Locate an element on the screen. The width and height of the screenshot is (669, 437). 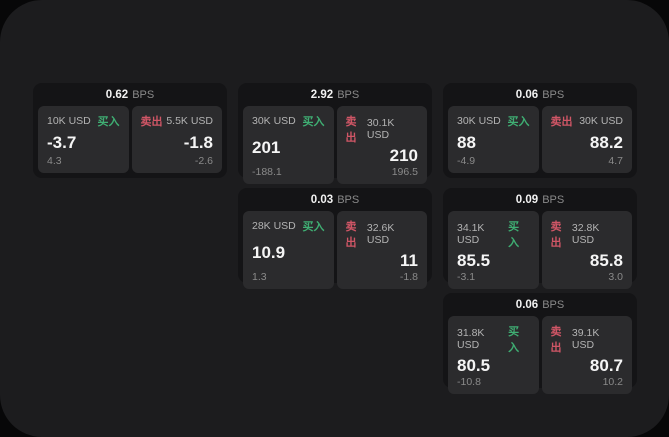
sell-tile-top: 卖出 30K USD is located at coordinates (587, 121).